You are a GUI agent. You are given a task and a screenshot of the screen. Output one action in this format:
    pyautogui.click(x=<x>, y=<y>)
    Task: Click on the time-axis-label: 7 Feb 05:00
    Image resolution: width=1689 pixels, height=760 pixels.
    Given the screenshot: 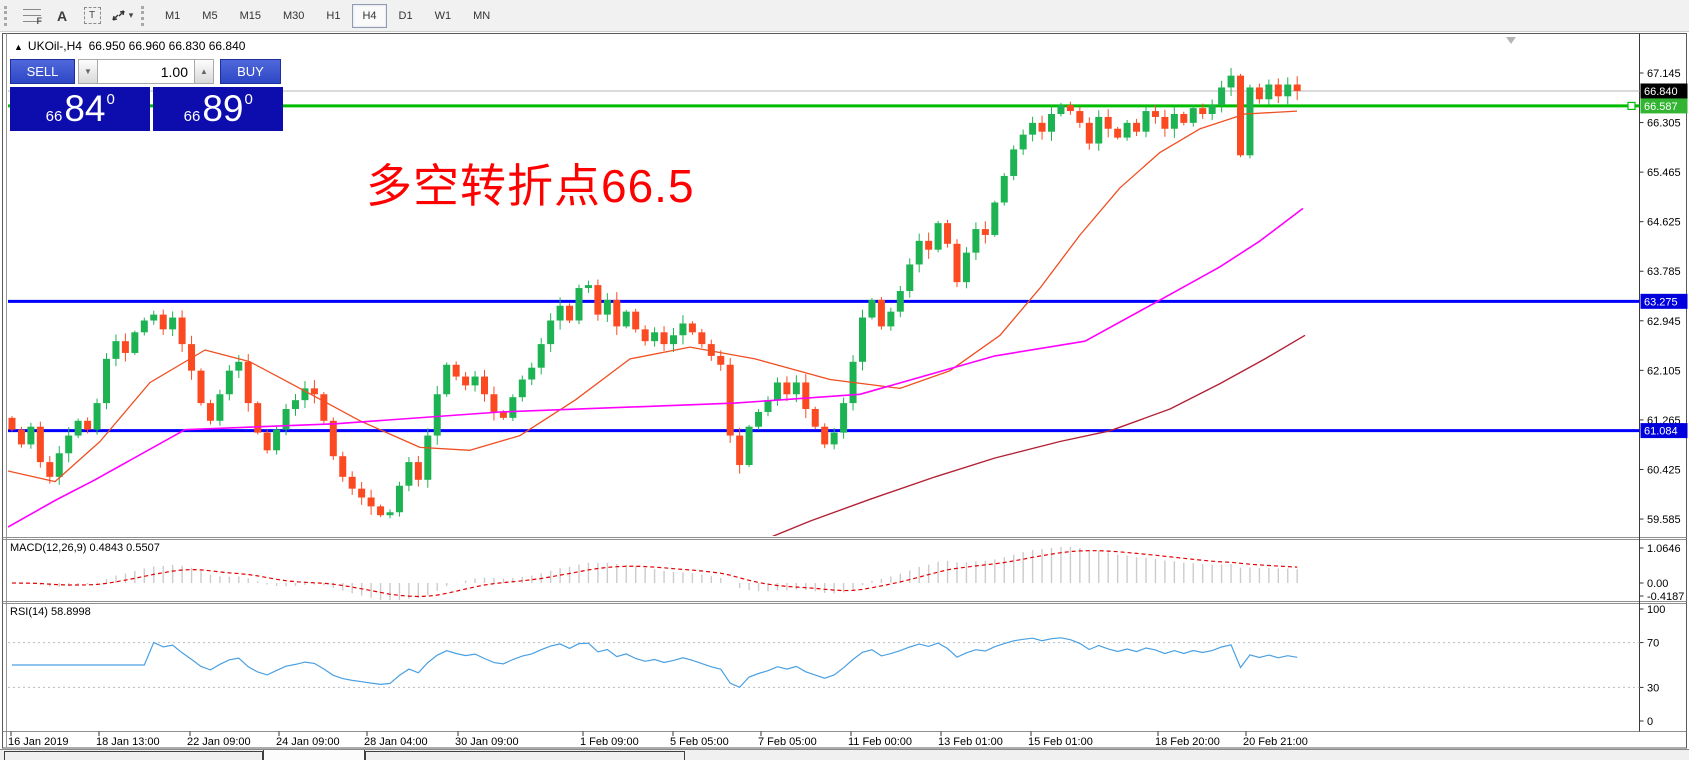 What is the action you would take?
    pyautogui.click(x=787, y=742)
    